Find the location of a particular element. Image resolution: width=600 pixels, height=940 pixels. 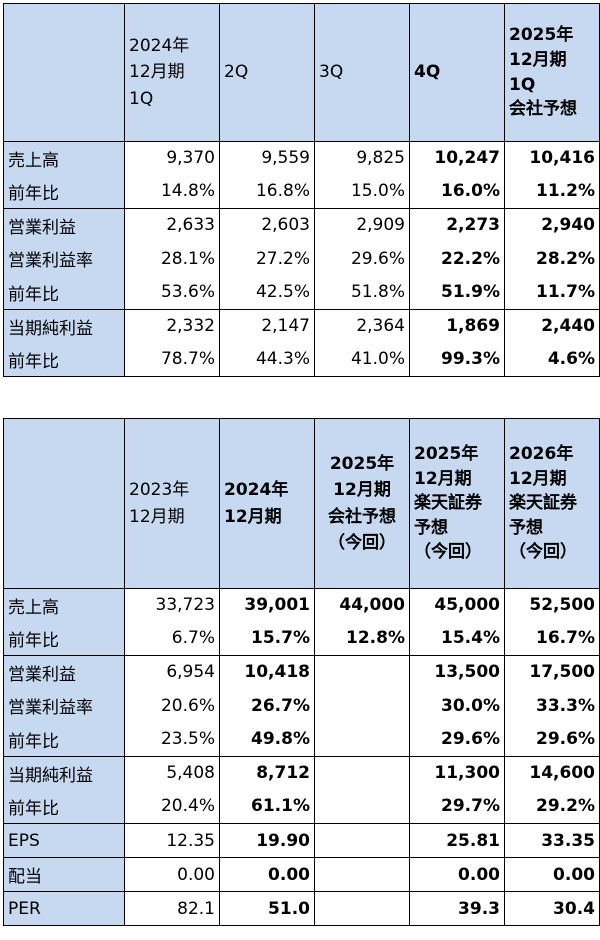

table-row: 前年比 53.6% 42.5% 51.8% 51.9% 11.7% is located at coordinates (301, 292).